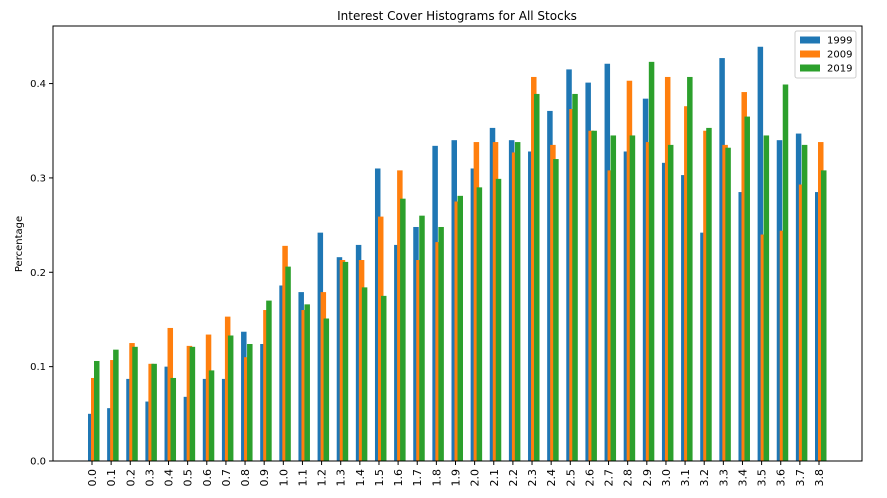 The width and height of the screenshot is (887, 498). What do you see at coordinates (457, 16) in the screenshot?
I see `chart-title: Interest Cover Histograms for All Stocks` at bounding box center [457, 16].